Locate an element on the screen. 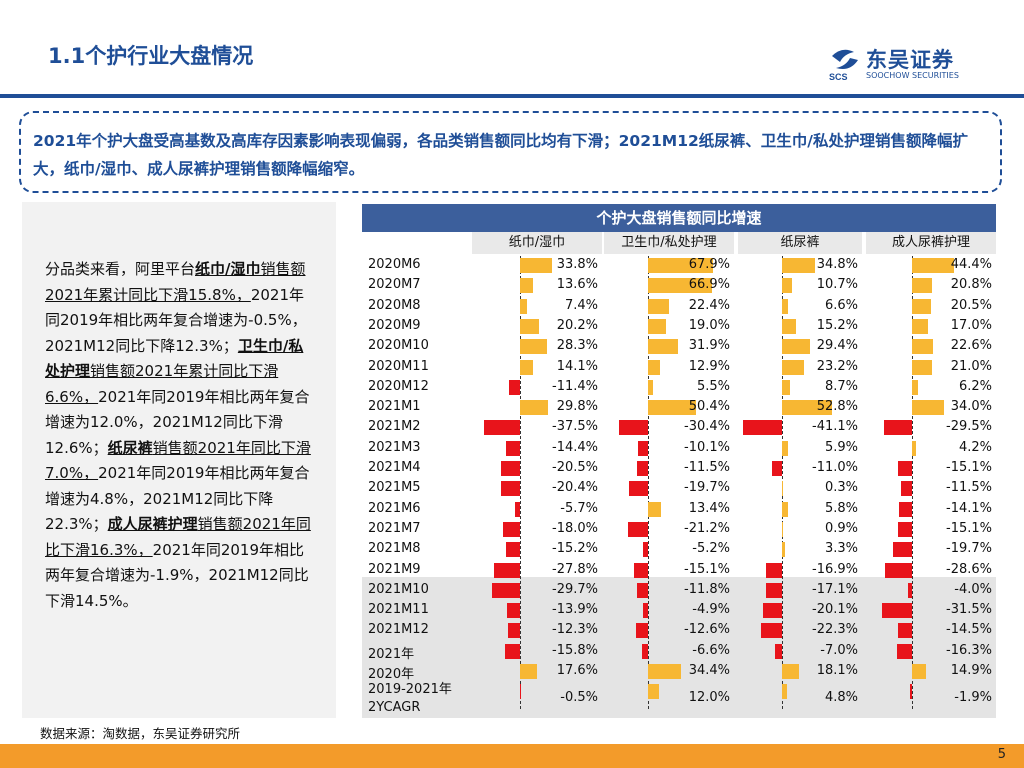 The height and width of the screenshot is (768, 1024). growth-value: -29.7% is located at coordinates (575, 589).